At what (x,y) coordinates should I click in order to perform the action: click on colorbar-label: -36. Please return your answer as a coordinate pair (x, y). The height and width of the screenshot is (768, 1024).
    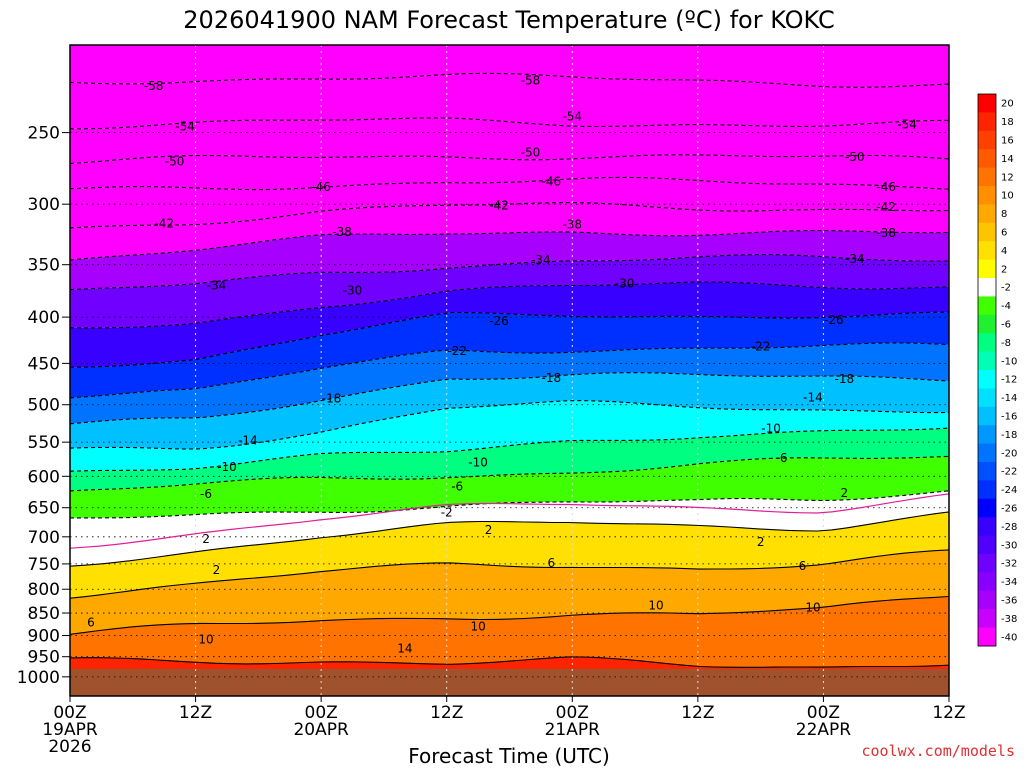
    Looking at the image, I should click on (1009, 601).